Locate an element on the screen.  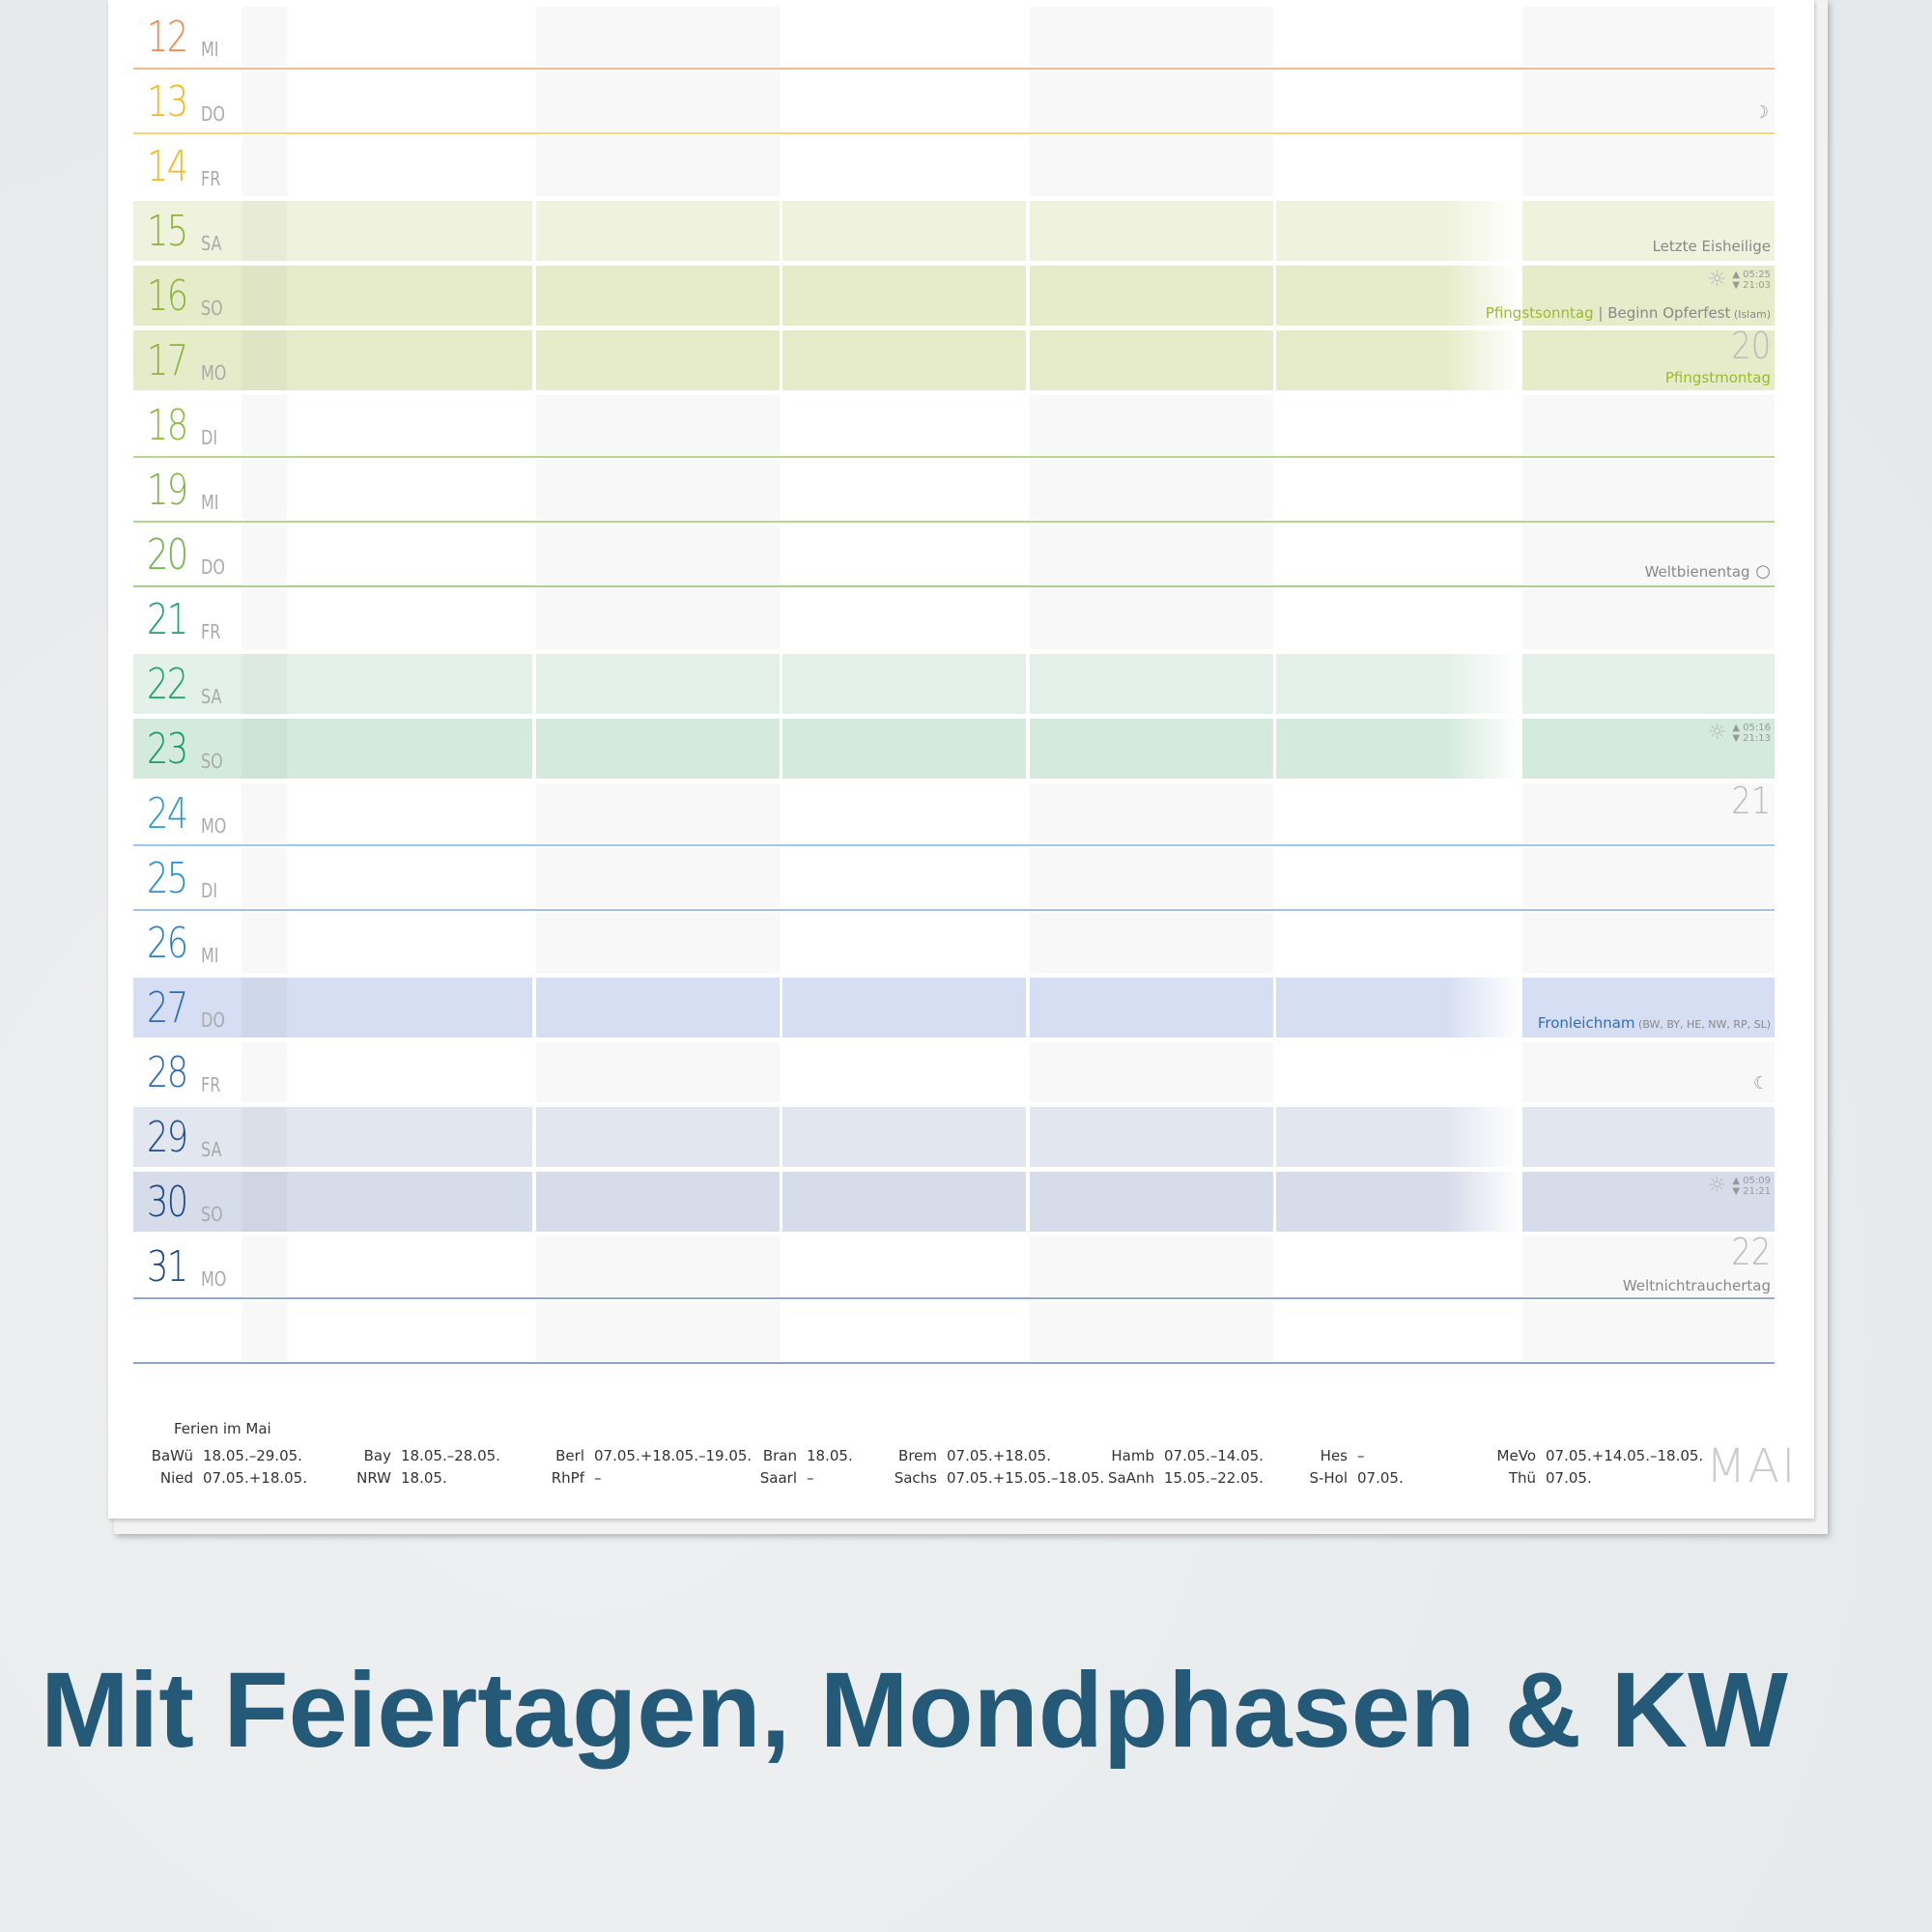
holiday-dates: 18.05.–29.05. is located at coordinates (252, 1455).